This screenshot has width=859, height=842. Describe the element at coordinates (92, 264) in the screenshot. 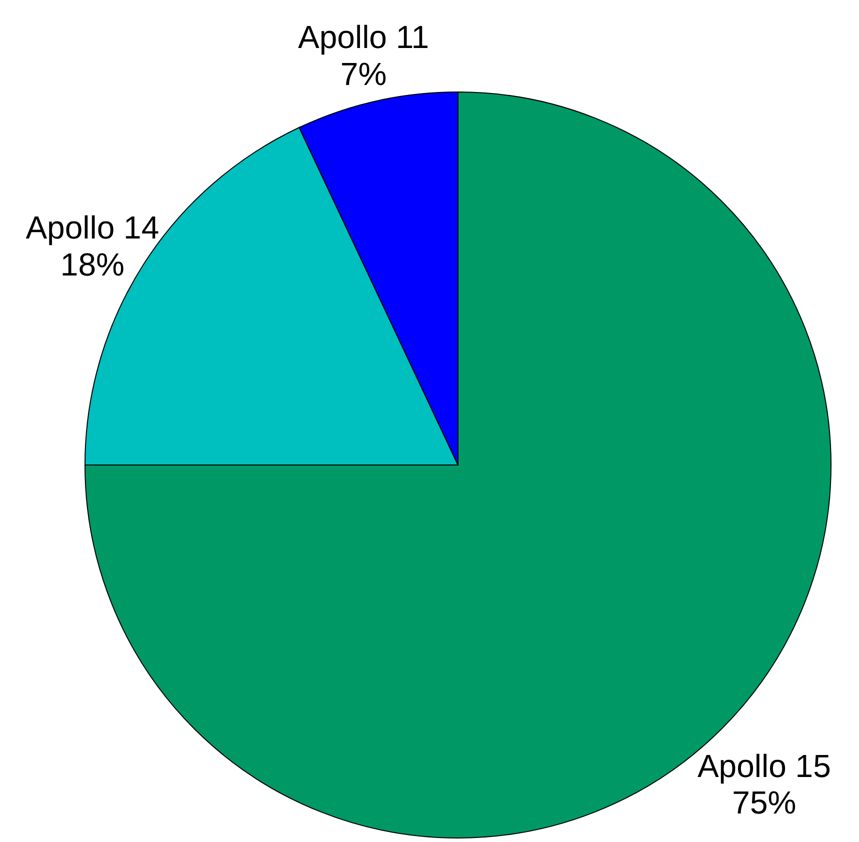

I see `data-label: 18%` at that location.